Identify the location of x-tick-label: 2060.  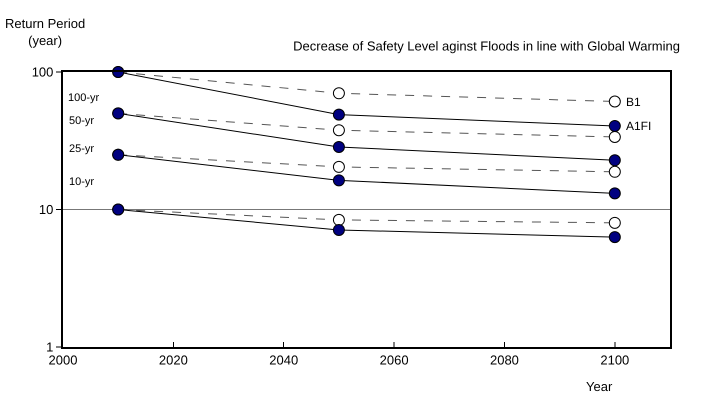
(394, 360).